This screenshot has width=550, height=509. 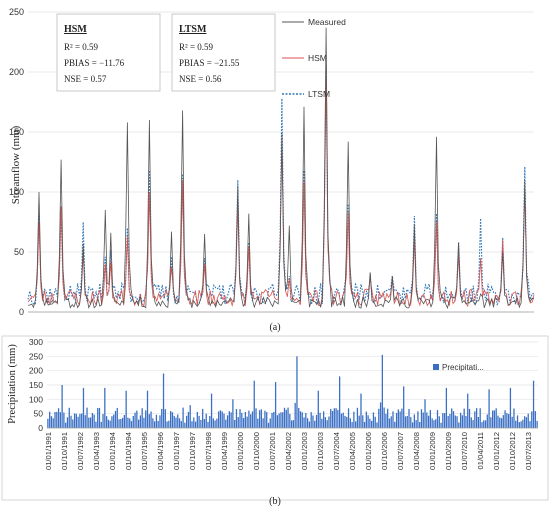 What do you see at coordinates (112, 451) in the screenshot?
I see `panel-b-x-tick-label: 01/01/1994` at bounding box center [112, 451].